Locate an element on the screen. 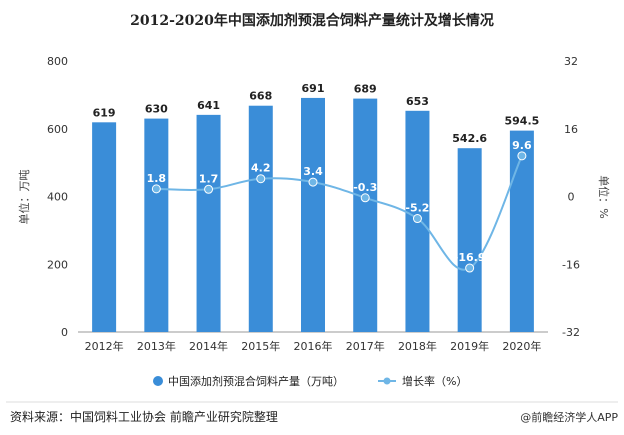  bar-value-label: 641 is located at coordinates (208, 105).